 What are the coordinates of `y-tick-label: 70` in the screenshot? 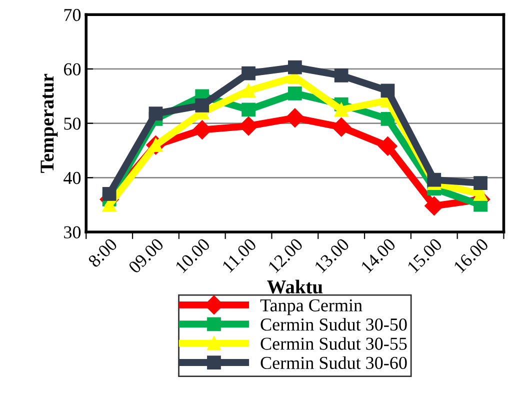 It's located at (72, 15).